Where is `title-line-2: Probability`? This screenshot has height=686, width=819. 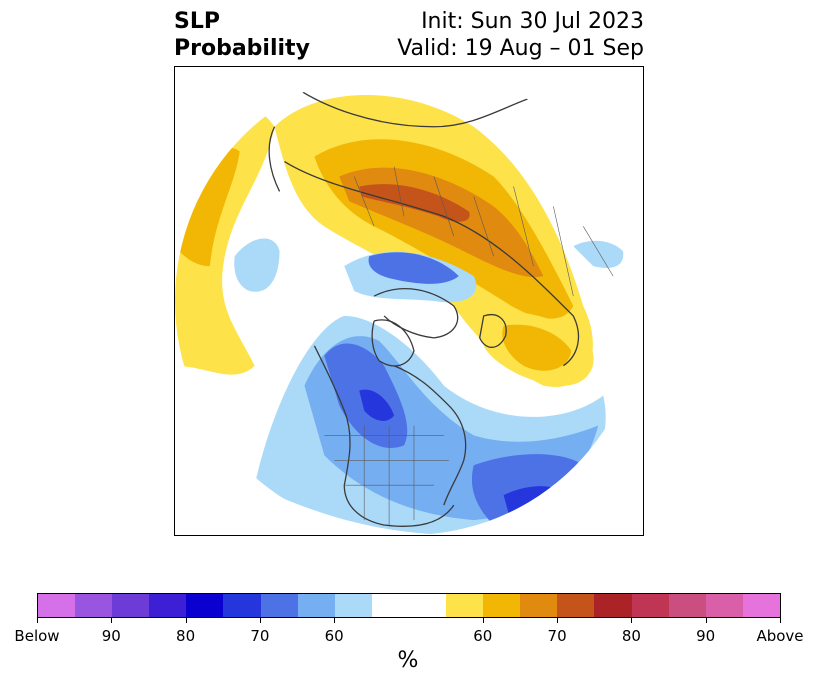 title-line-2: Probability is located at coordinates (242, 48).